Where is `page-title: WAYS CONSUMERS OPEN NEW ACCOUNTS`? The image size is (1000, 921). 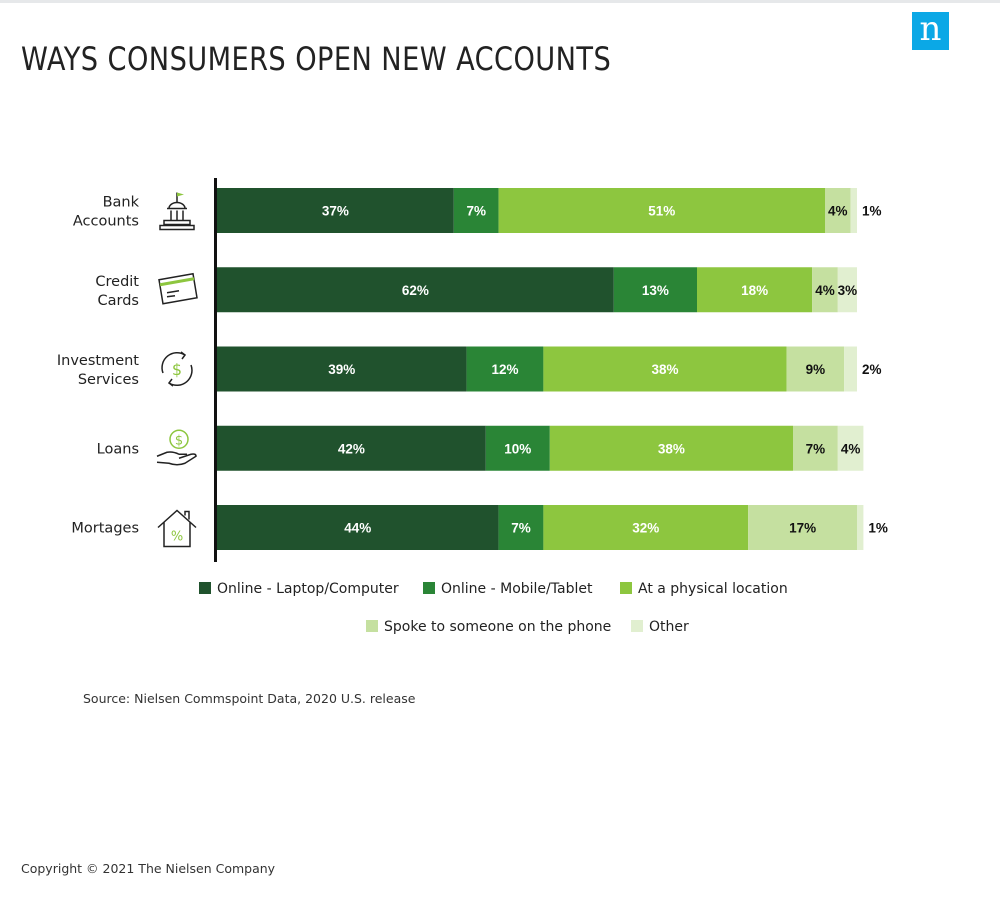 page-title: WAYS CONSUMERS OPEN NEW ACCOUNTS is located at coordinates (316, 59).